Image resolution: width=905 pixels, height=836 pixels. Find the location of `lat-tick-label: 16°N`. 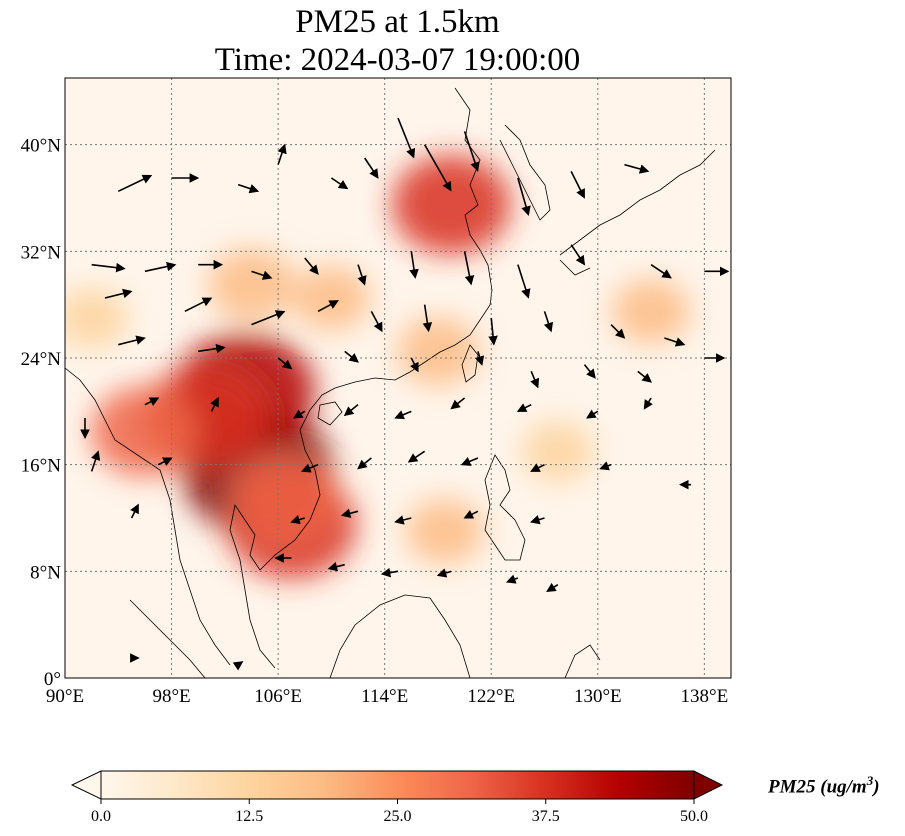

lat-tick-label: 16°N is located at coordinates (41, 466).